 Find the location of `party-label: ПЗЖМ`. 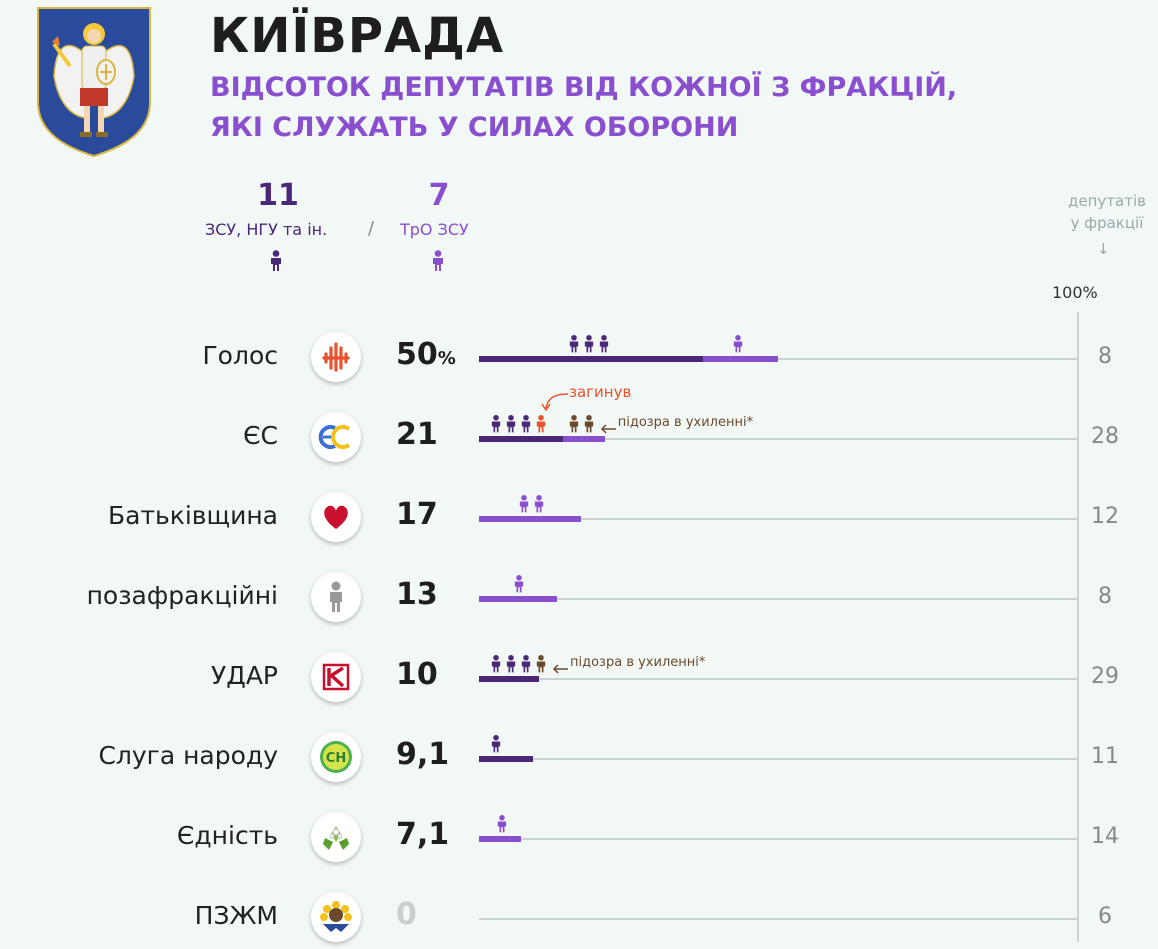

party-label: ПЗЖМ is located at coordinates (236, 915).